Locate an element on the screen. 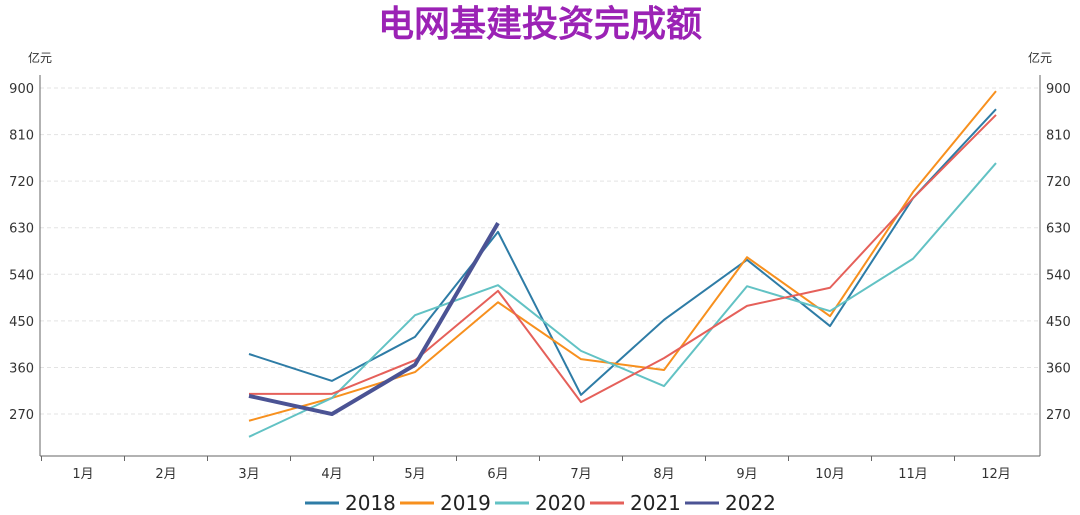 This screenshot has height=515, width=1080. y-axis-unit-left: 亿元 is located at coordinates (40, 57).